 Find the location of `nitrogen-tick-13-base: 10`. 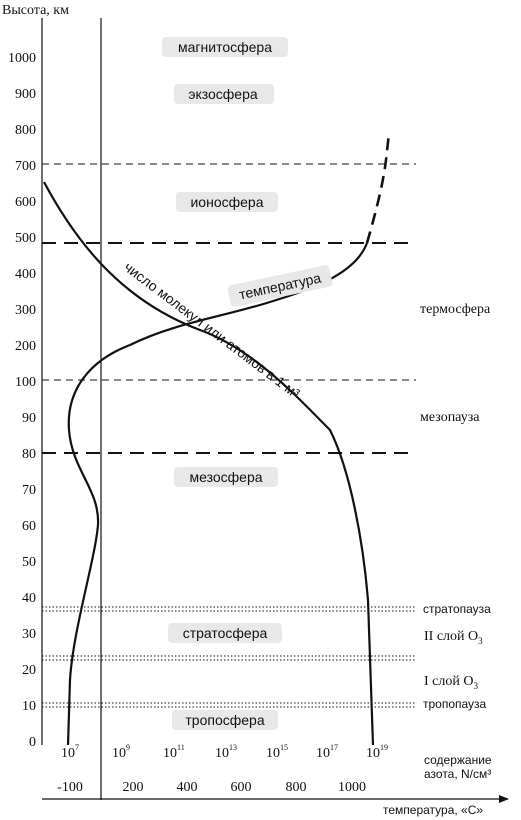

nitrogen-tick-13-base: 10 is located at coordinates (222, 753).